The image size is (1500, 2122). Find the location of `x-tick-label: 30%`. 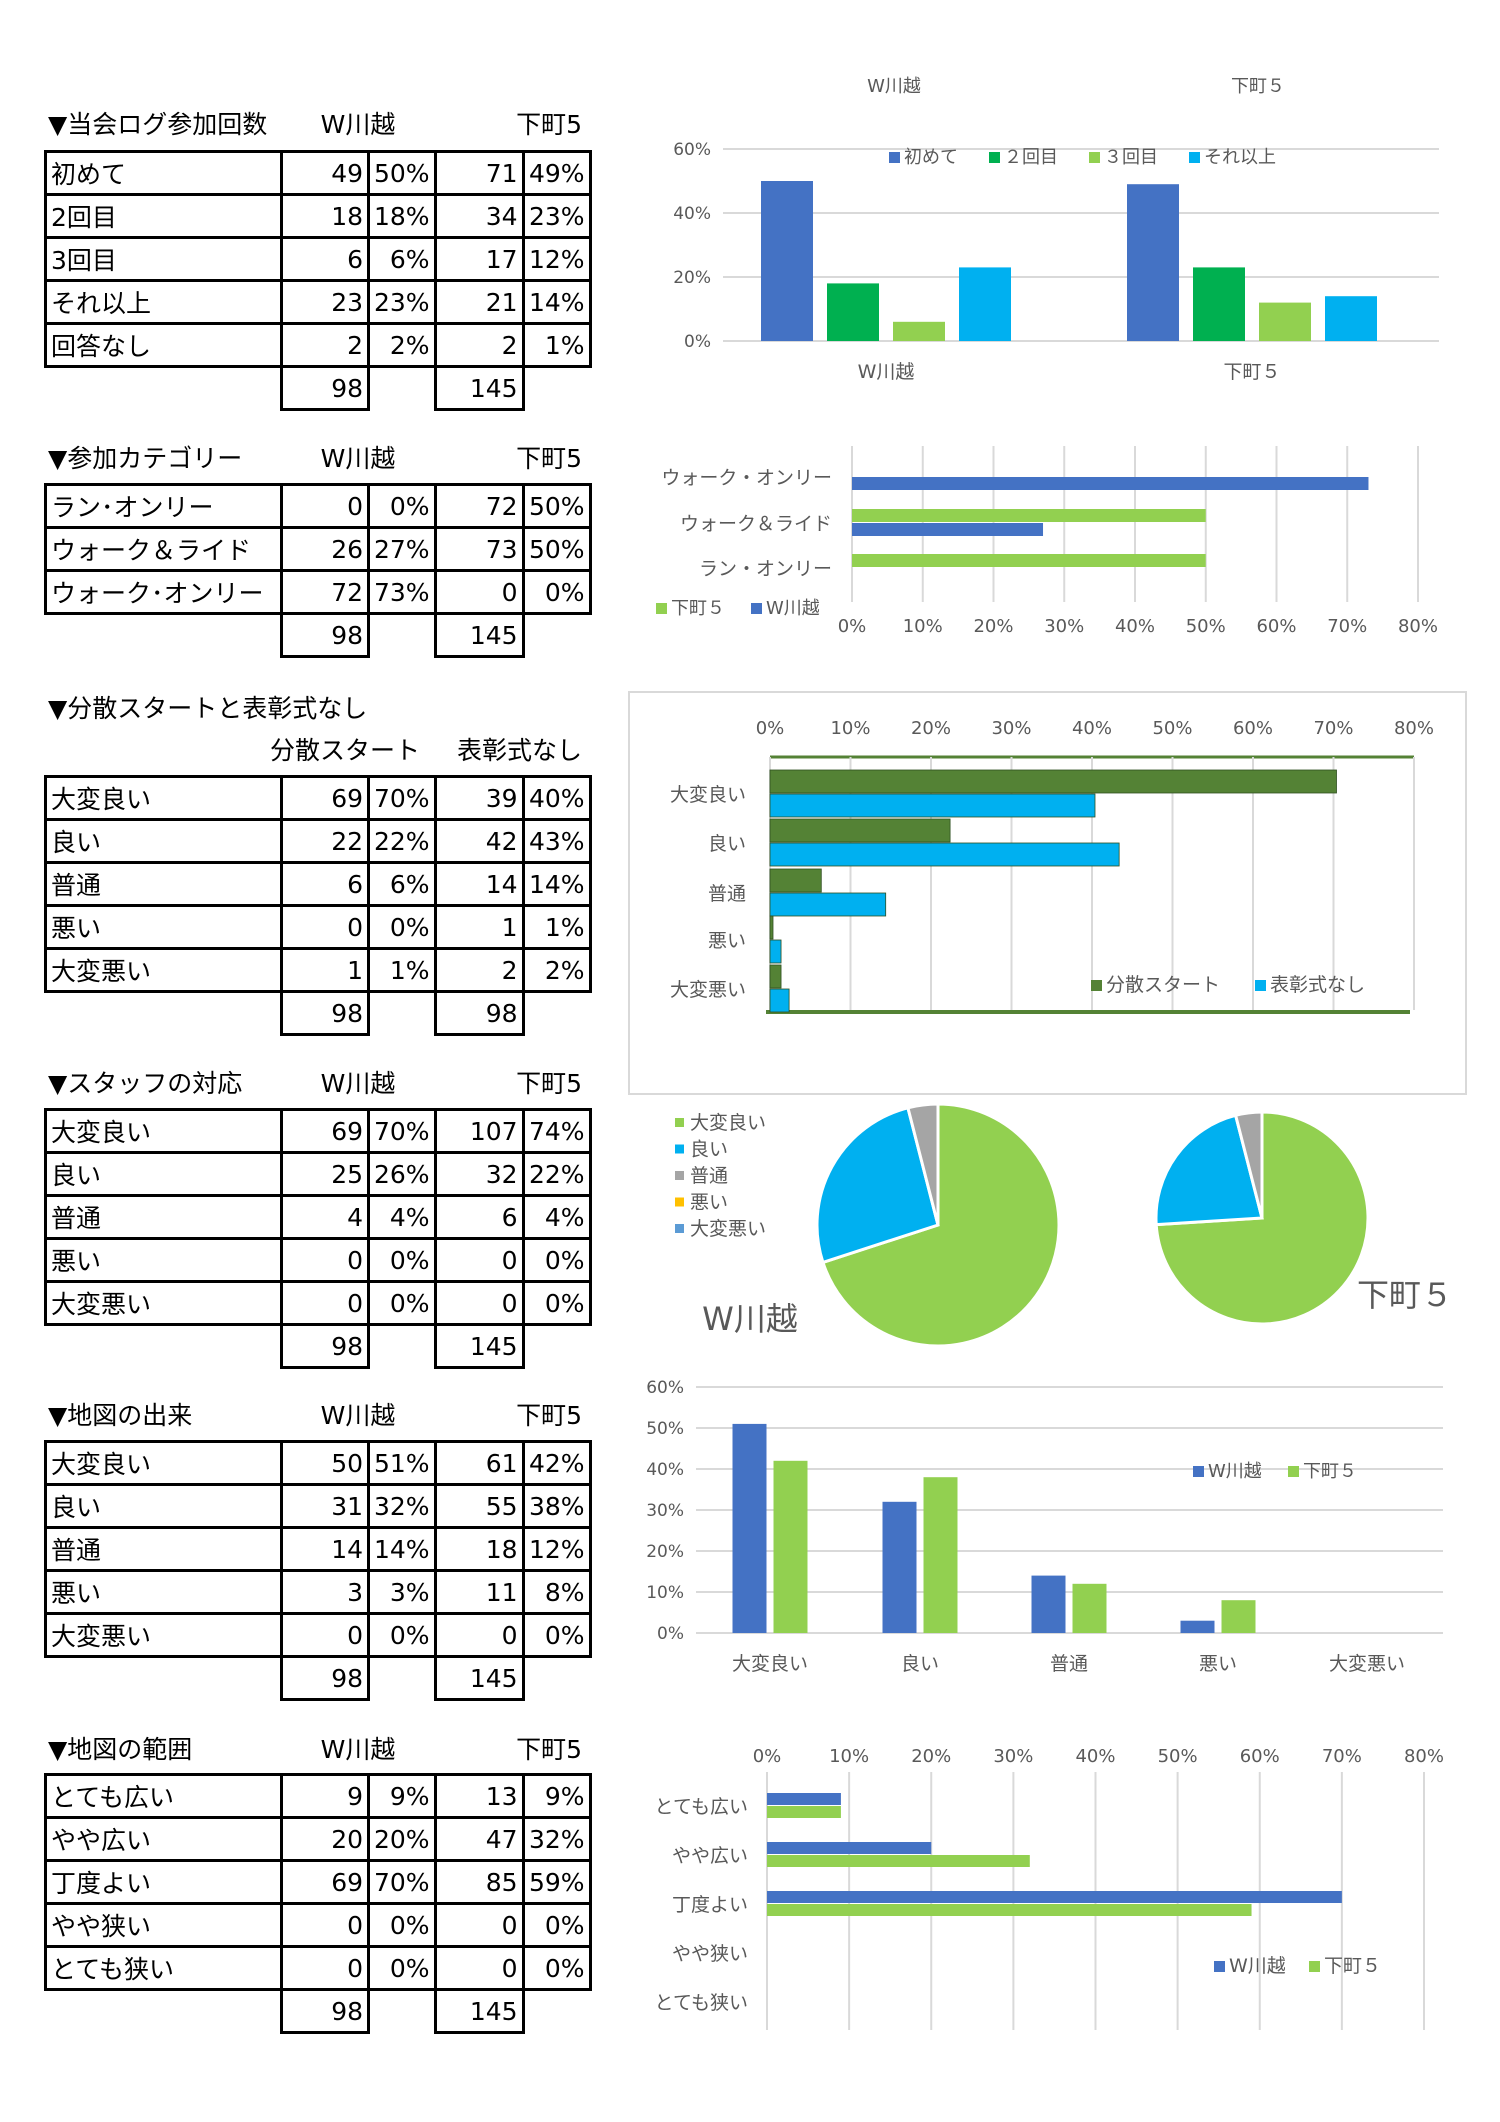

x-tick-label: 30% is located at coordinates (1064, 626).